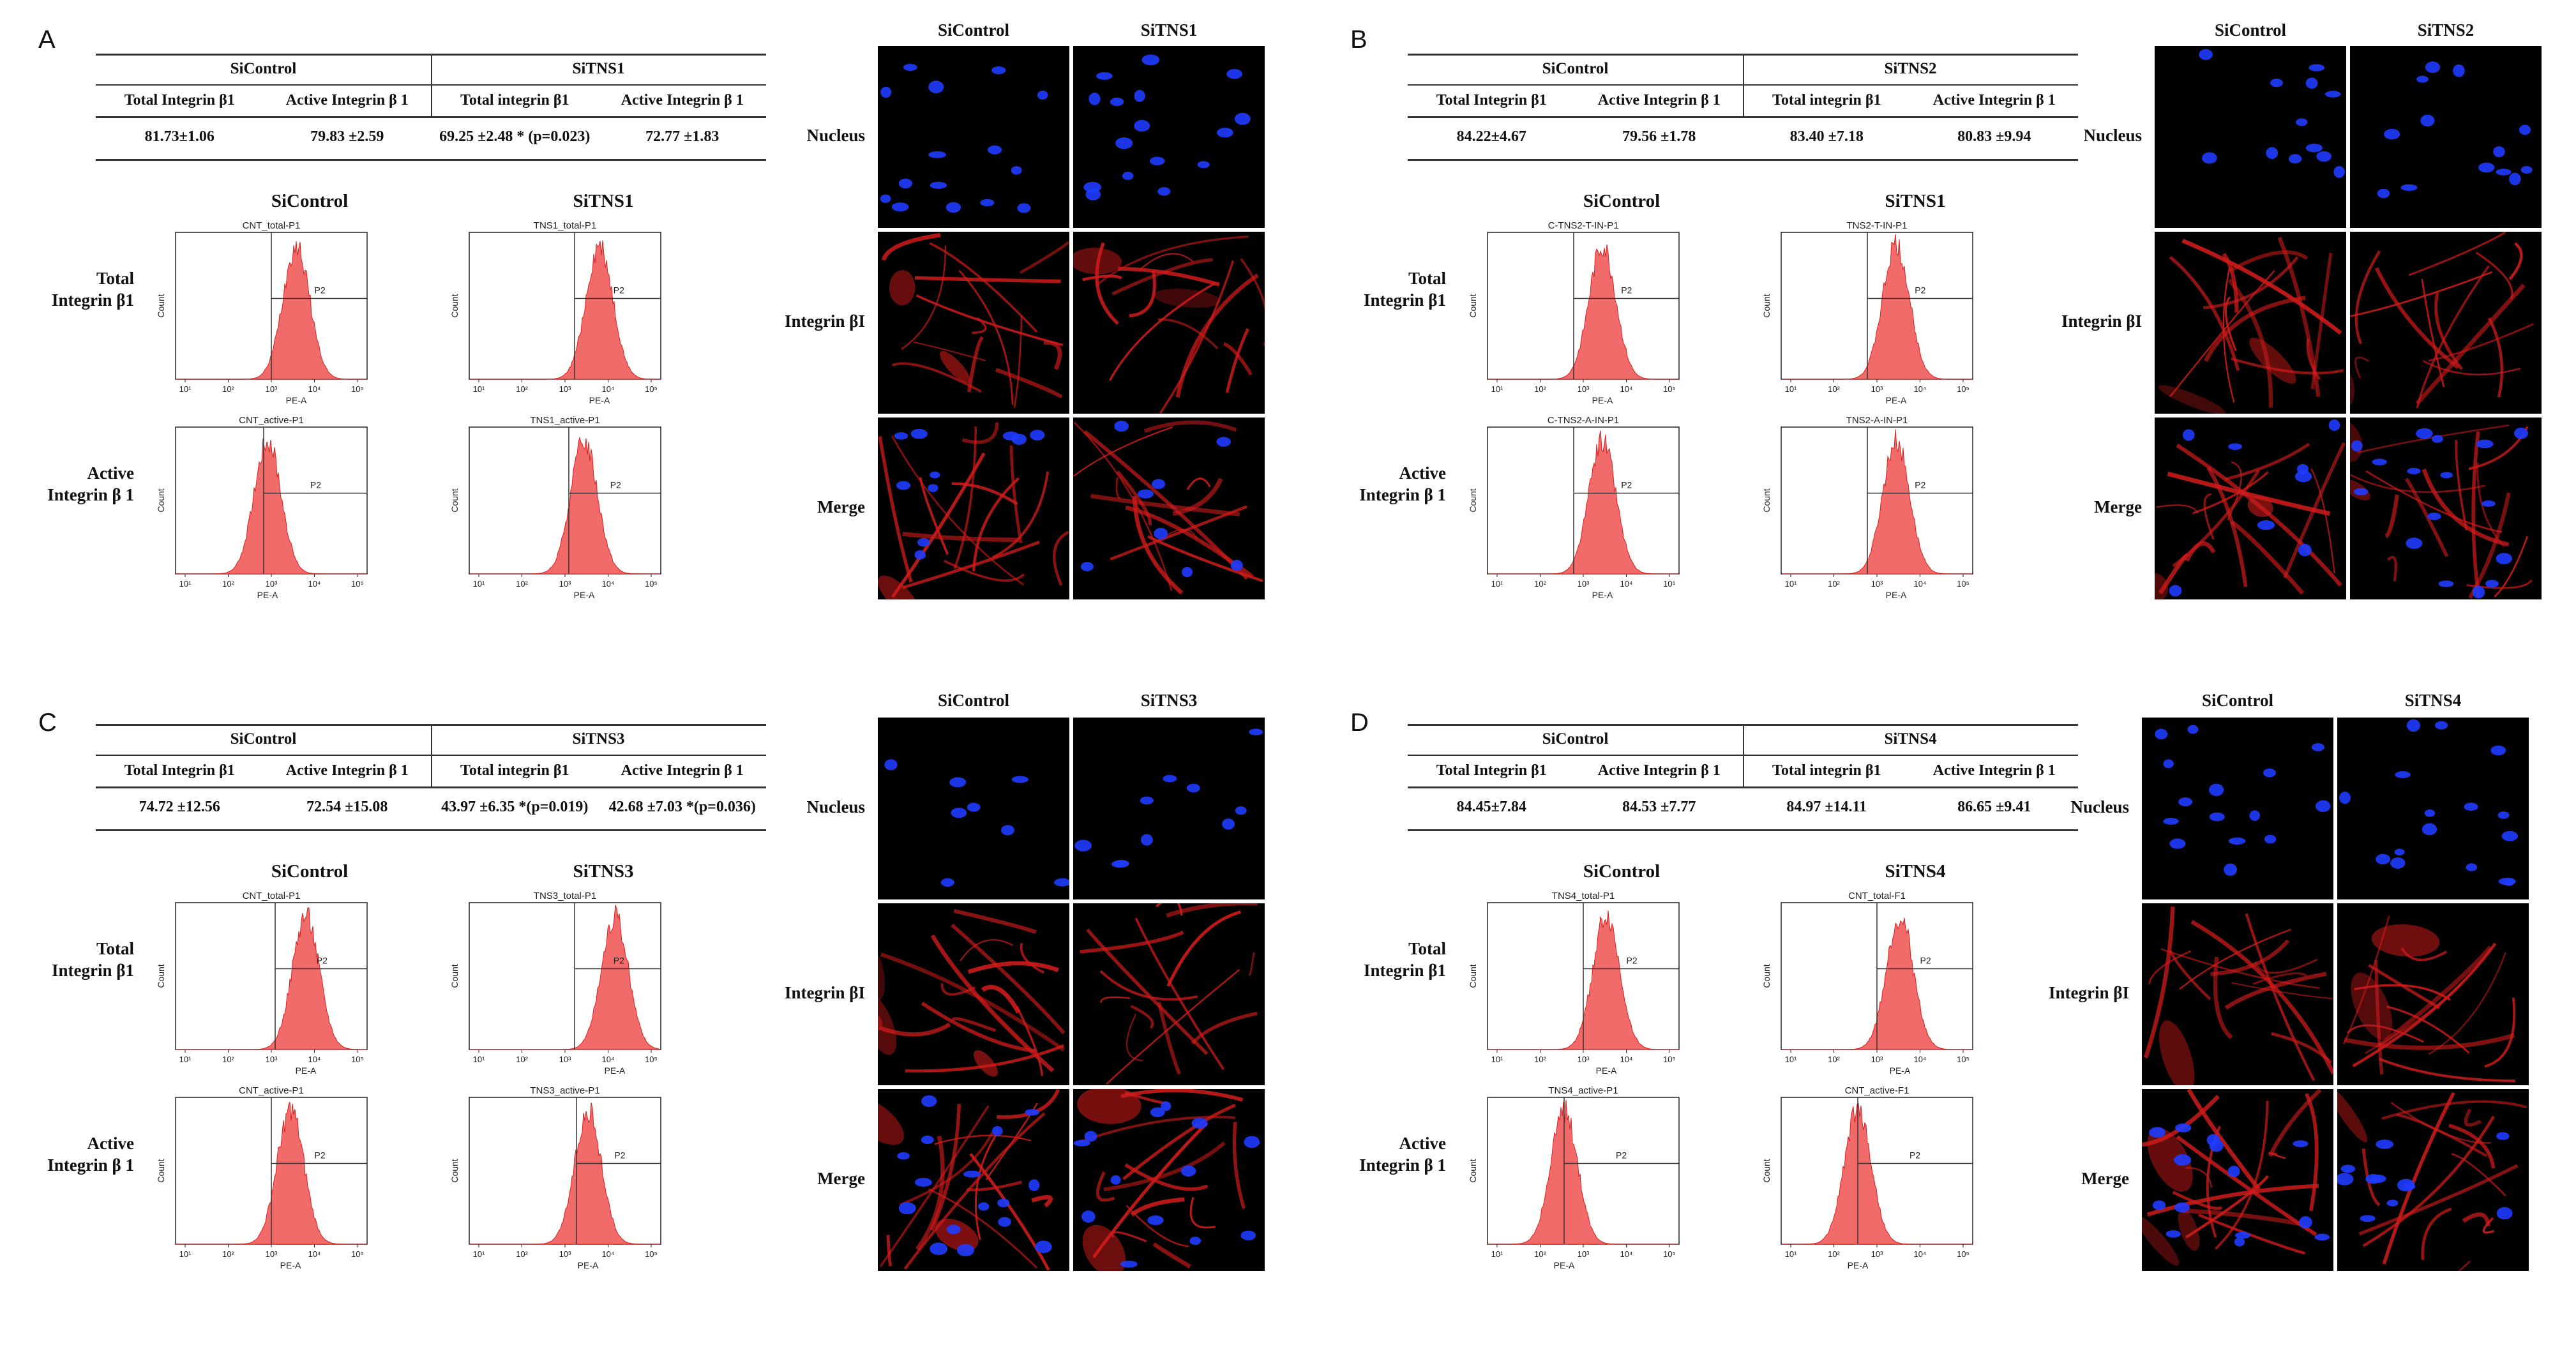 The height and width of the screenshot is (1354, 2576). What do you see at coordinates (1574, 1177) in the screenshot?
I see `histogram-plot: TNS4_active-P1 Count 10¹ 10² 10³ 10⁴ 10⁵ PE-A P2` at bounding box center [1574, 1177].